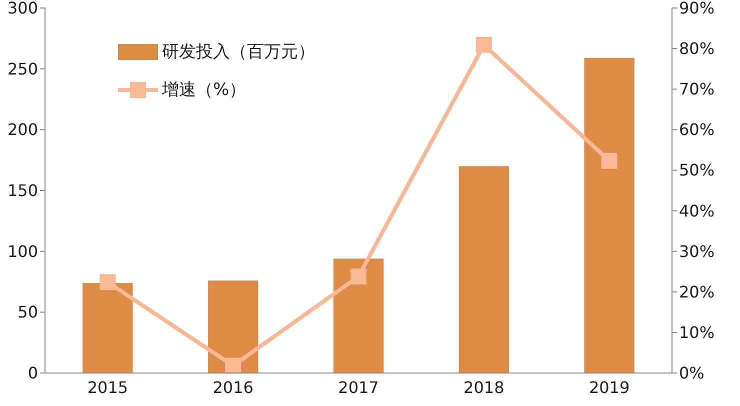 Image resolution: width=740 pixels, height=406 pixels. What do you see at coordinates (697, 332) in the screenshot?
I see `y2-tick-label: 10%` at bounding box center [697, 332].